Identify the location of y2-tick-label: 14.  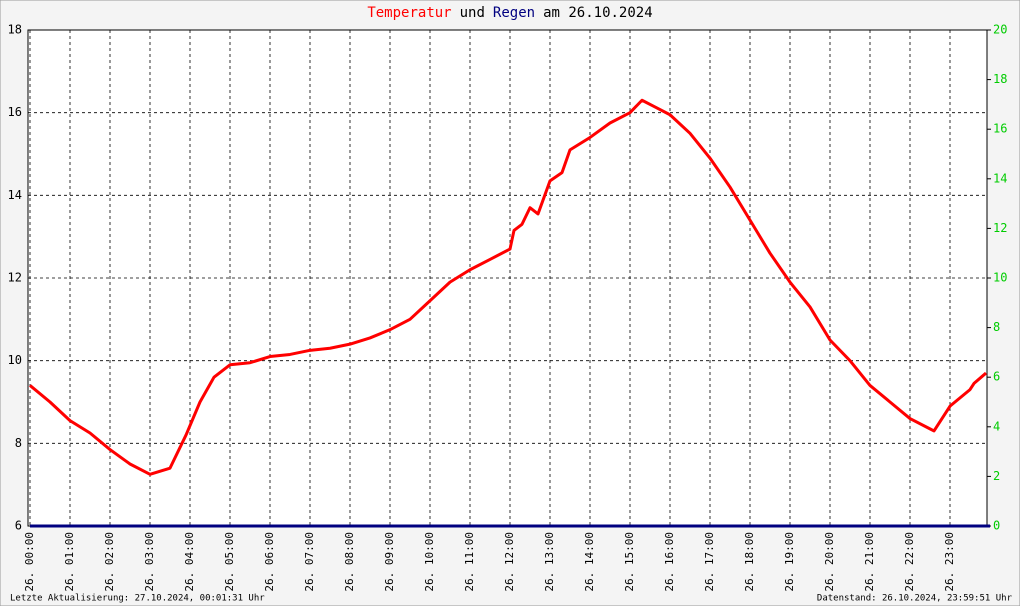
(1000, 178).